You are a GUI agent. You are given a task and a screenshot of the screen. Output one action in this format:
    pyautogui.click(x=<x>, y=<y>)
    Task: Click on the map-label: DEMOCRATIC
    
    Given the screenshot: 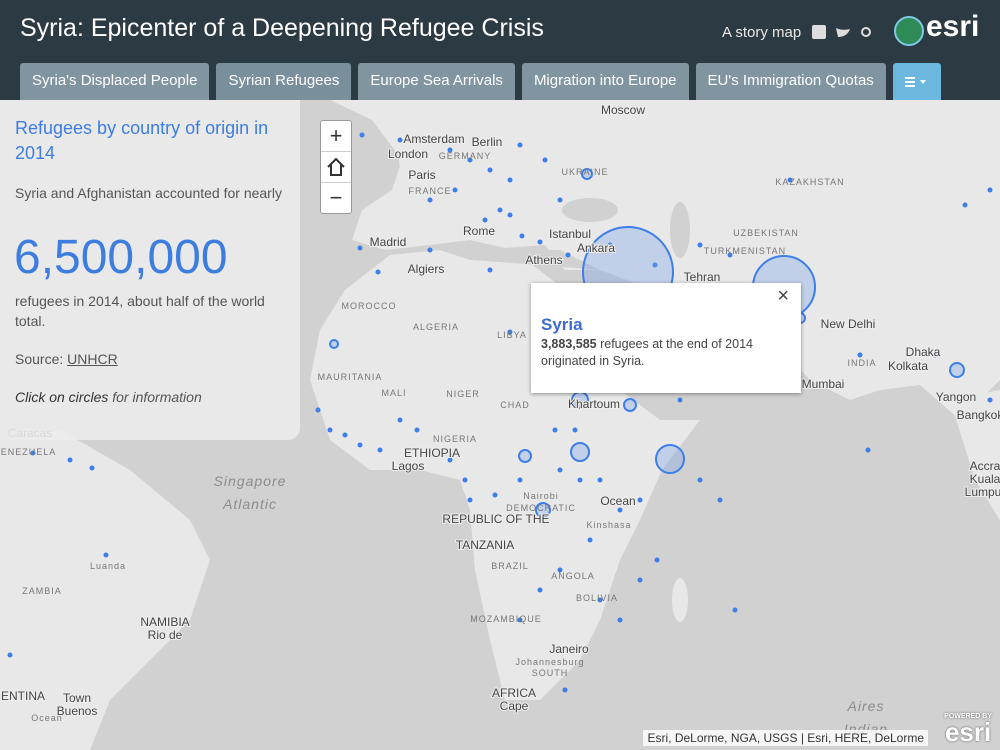 What is the action you would take?
    pyautogui.click(x=541, y=508)
    